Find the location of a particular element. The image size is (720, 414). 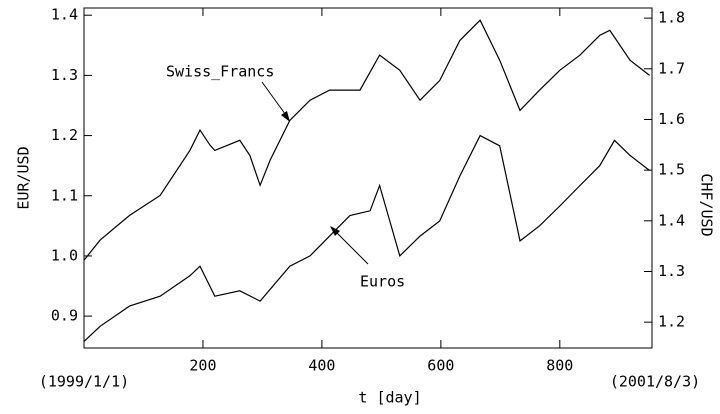

y-tick-label: 0.9 is located at coordinates (64, 316).